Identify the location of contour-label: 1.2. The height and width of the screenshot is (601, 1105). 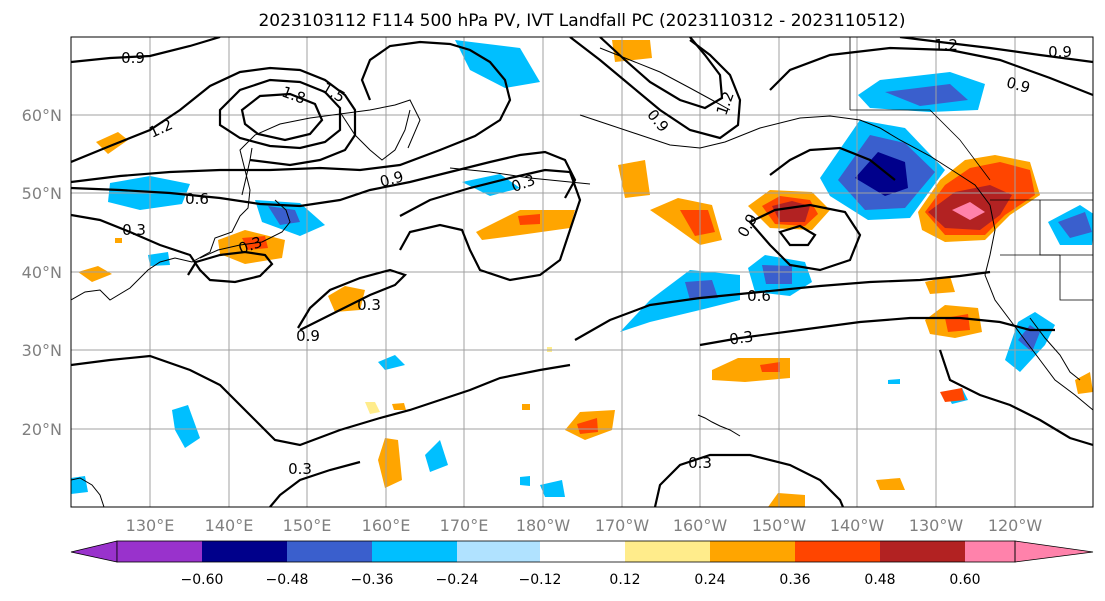
(946, 45).